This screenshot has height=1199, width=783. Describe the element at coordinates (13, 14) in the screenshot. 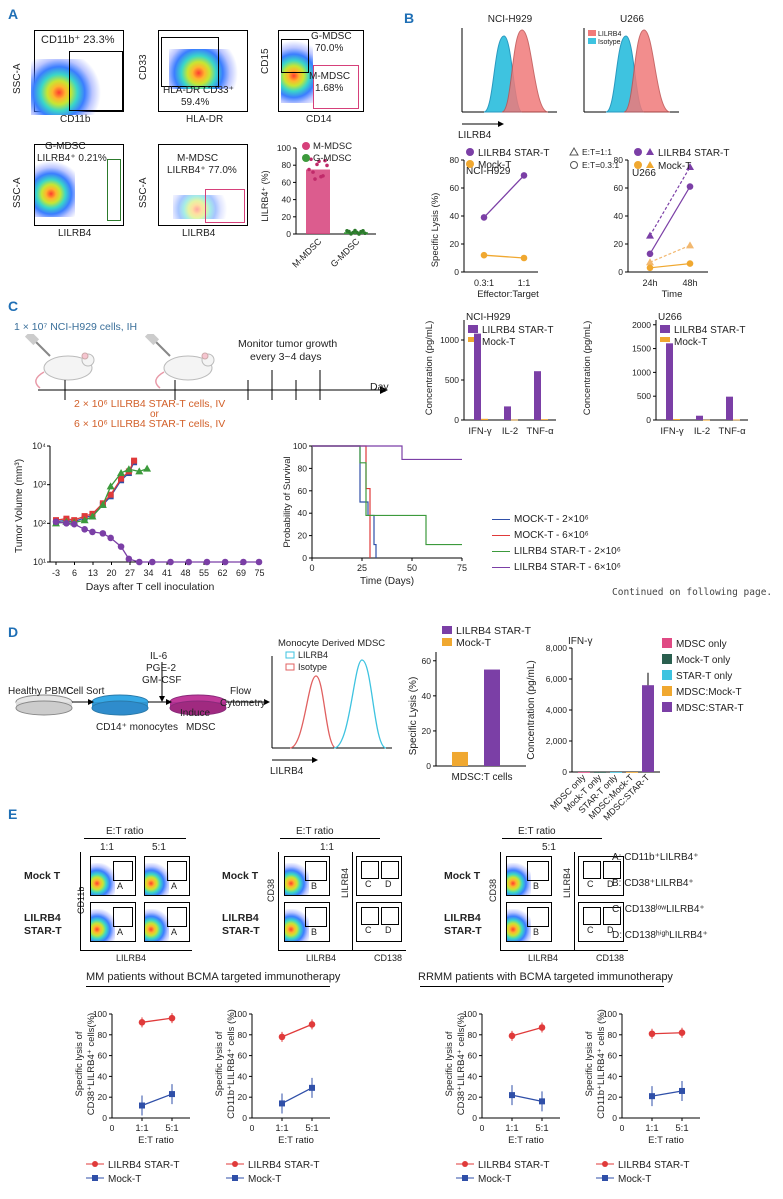

I see `panel-letter-a: A` at that location.